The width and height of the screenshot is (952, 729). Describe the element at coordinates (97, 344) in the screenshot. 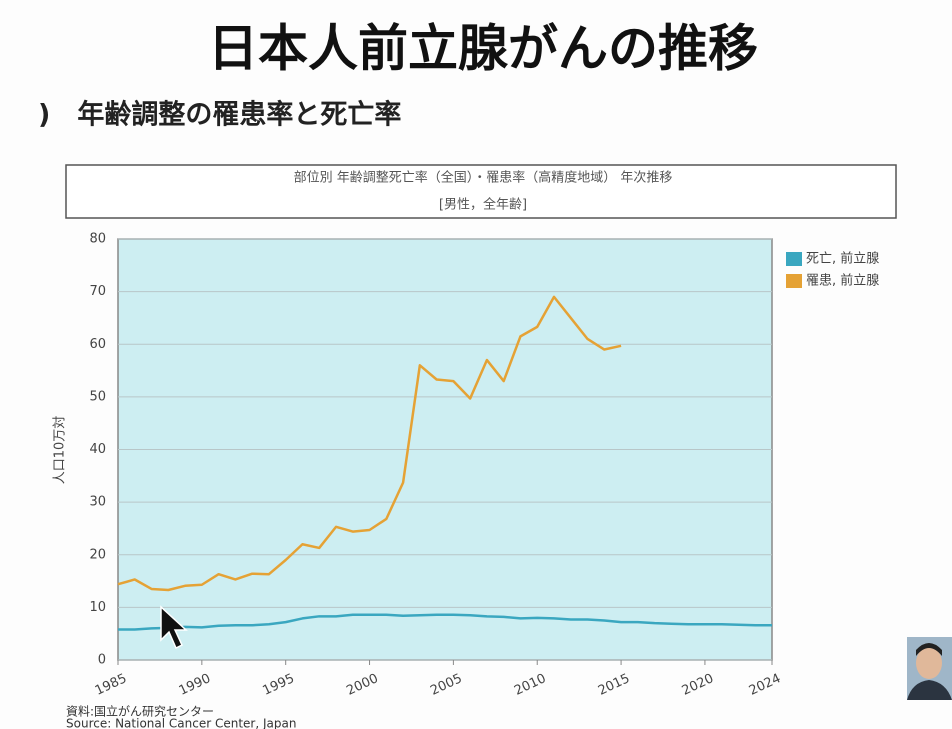

I see `y-tick-label: 60` at that location.